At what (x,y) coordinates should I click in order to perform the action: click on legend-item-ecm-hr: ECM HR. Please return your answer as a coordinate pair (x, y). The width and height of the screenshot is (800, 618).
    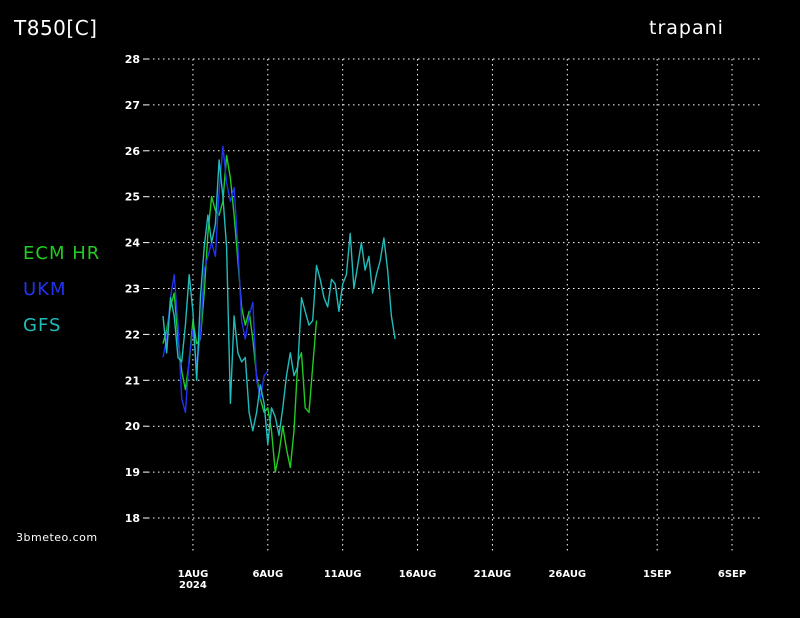
    Looking at the image, I should click on (62, 253).